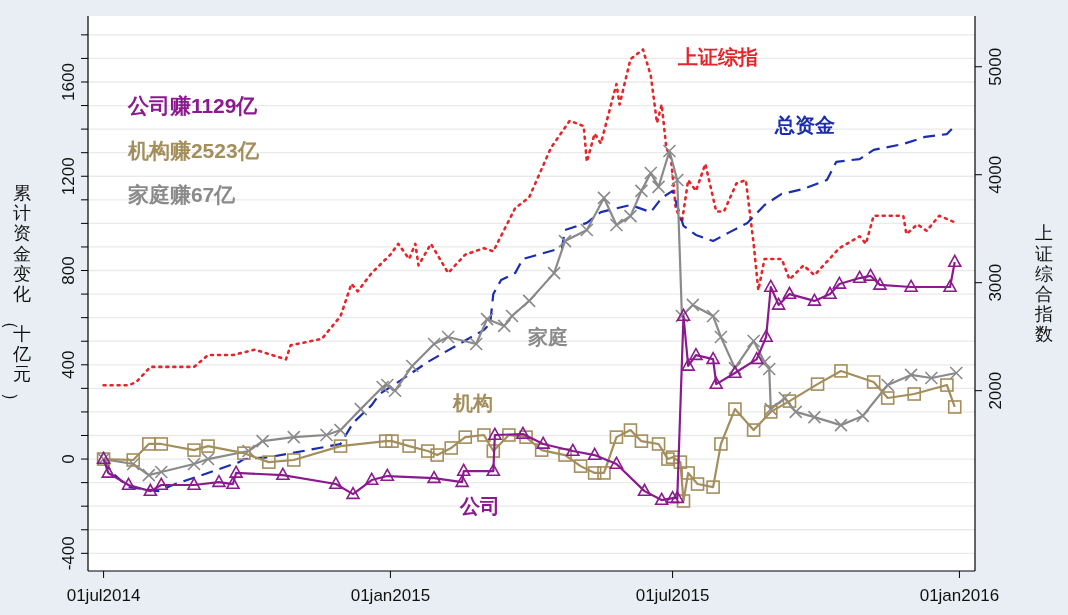 The width and height of the screenshot is (1068, 615). I want to click on x-tick-label: 01jul2014, so click(103, 595).